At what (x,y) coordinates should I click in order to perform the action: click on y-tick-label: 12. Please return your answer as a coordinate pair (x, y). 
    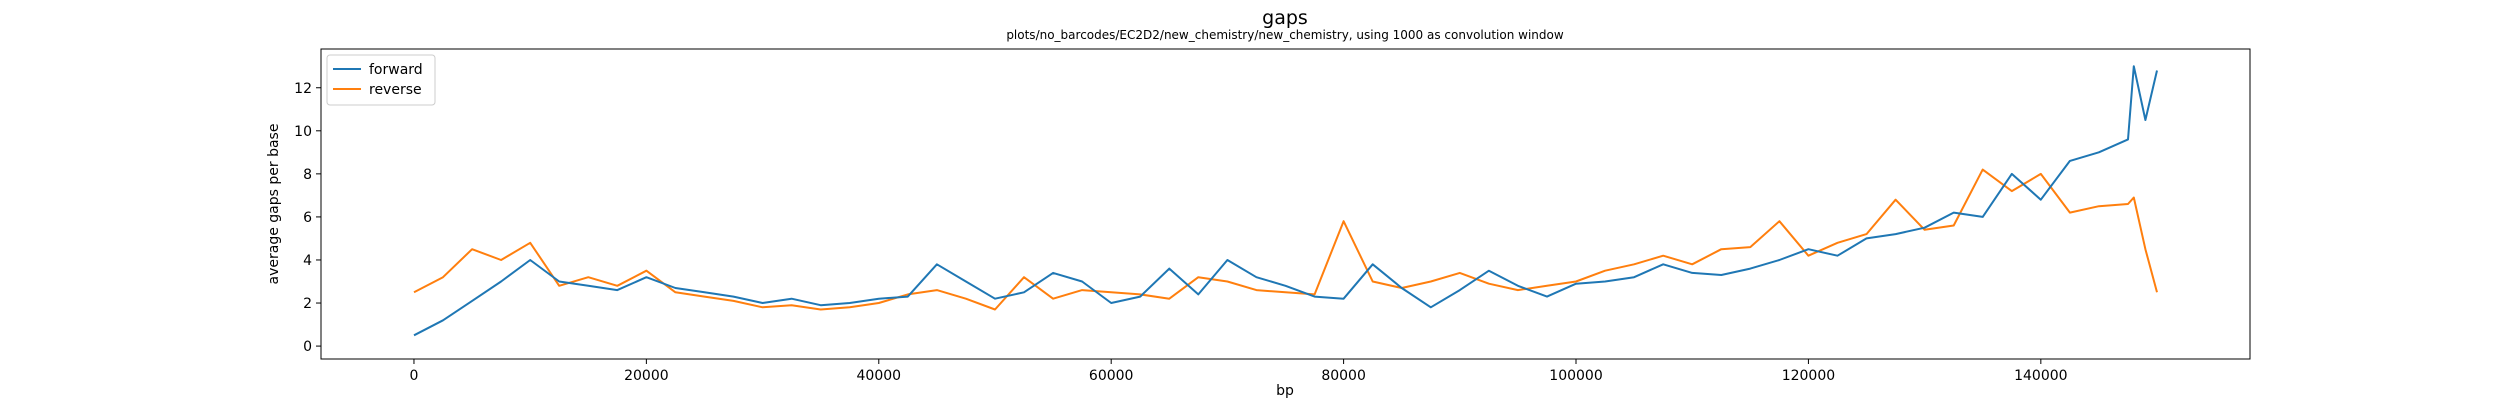
    Looking at the image, I should click on (303, 89).